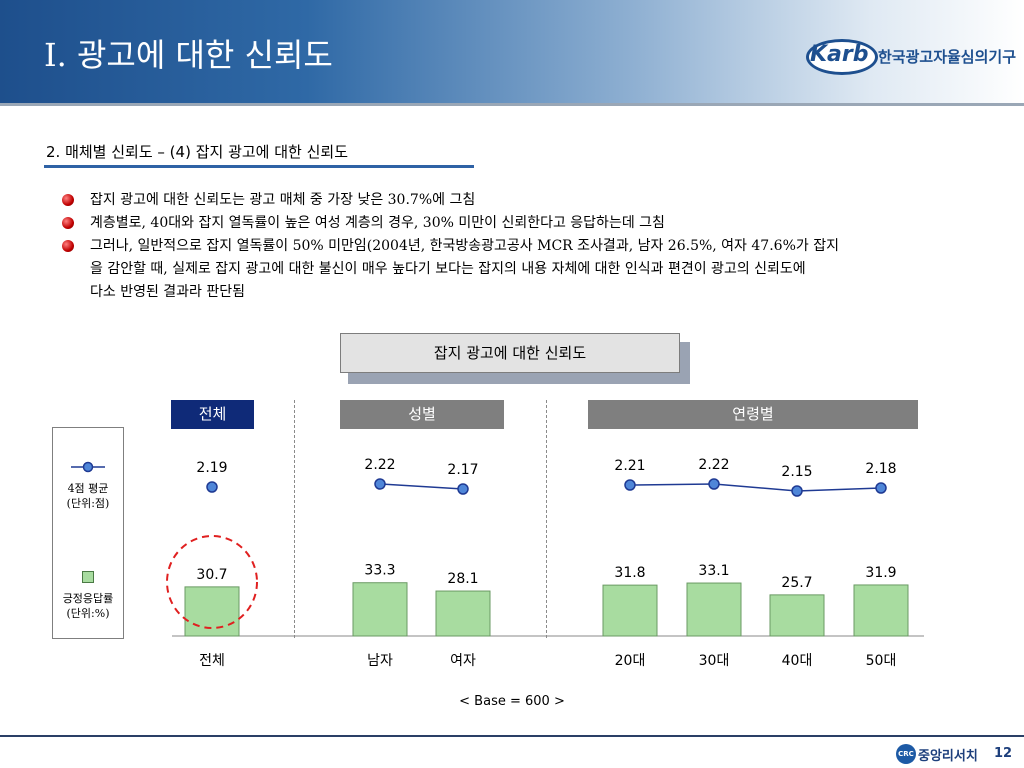 This screenshot has height=768, width=1024. What do you see at coordinates (88, 488) in the screenshot?
I see `legend-line-label: 4점 평균` at bounding box center [88, 488].